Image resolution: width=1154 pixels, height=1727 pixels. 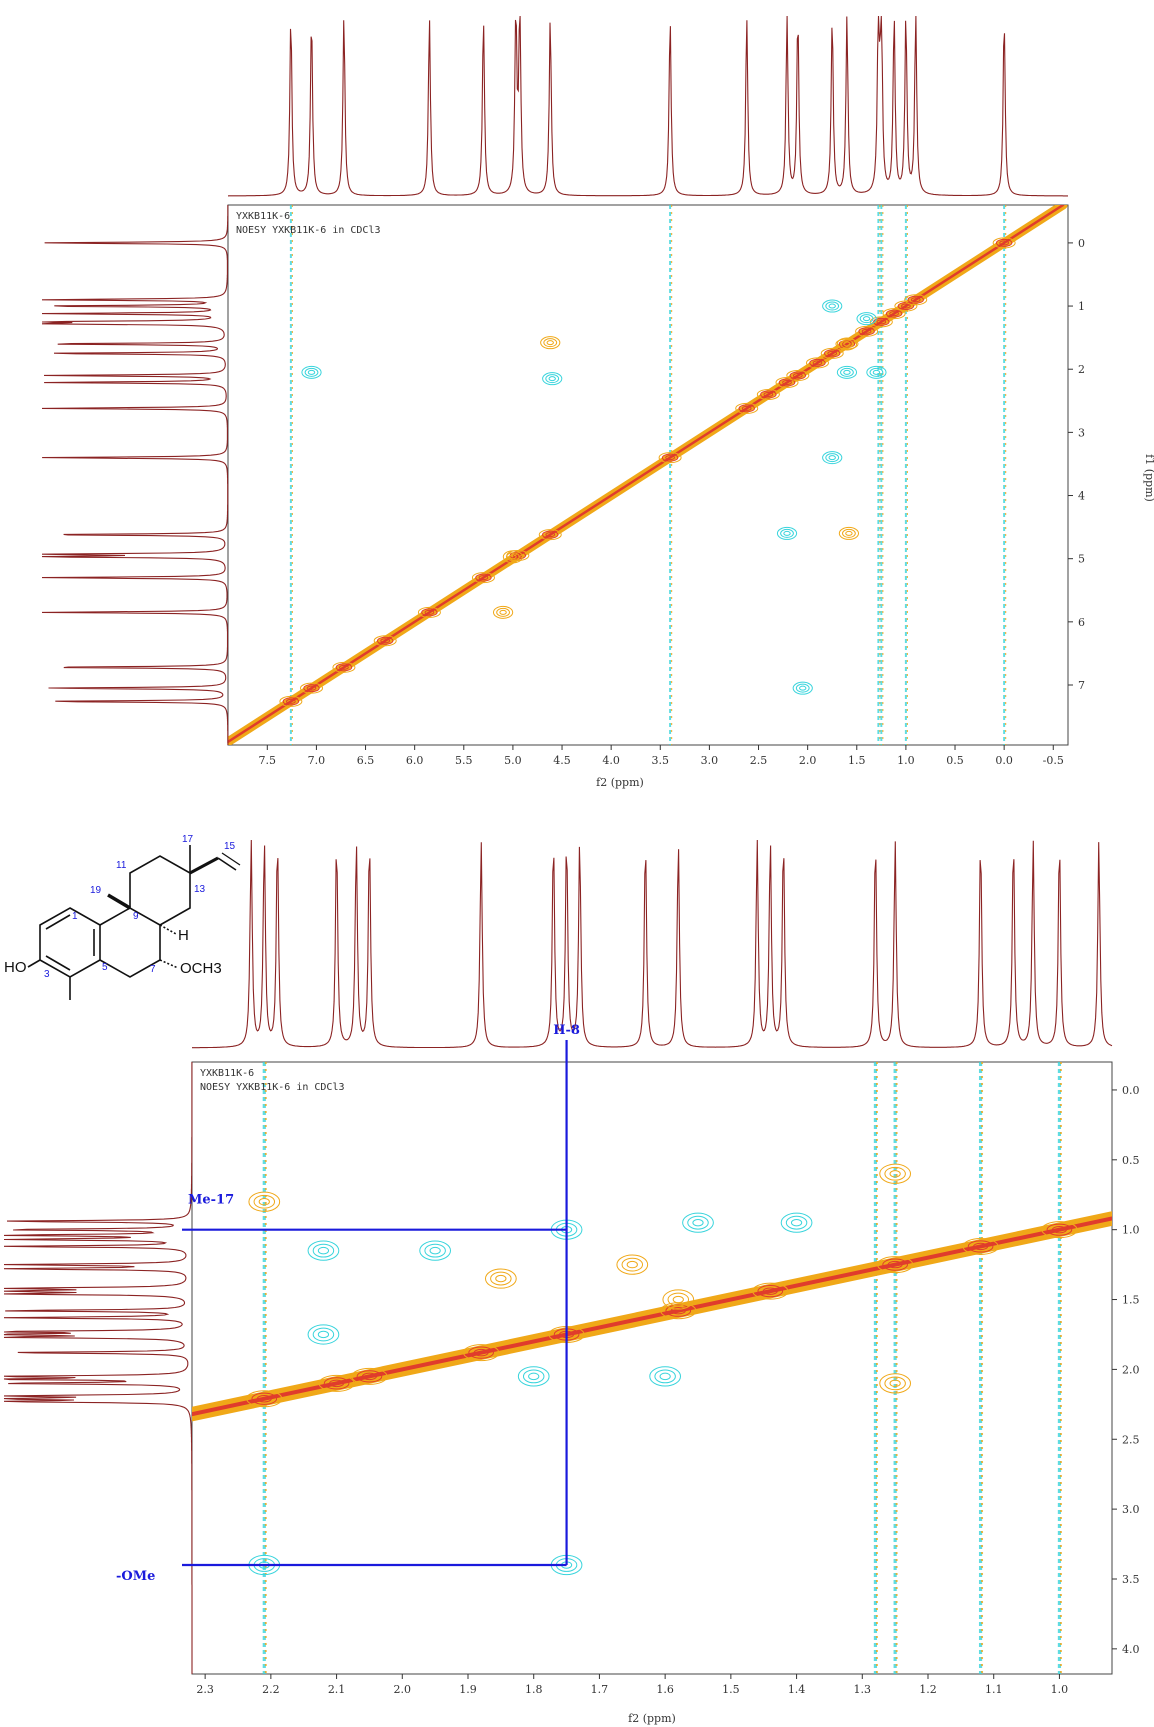 What do you see at coordinates (317, 760) in the screenshot?
I see `x-tick-label: 7.0` at bounding box center [317, 760].